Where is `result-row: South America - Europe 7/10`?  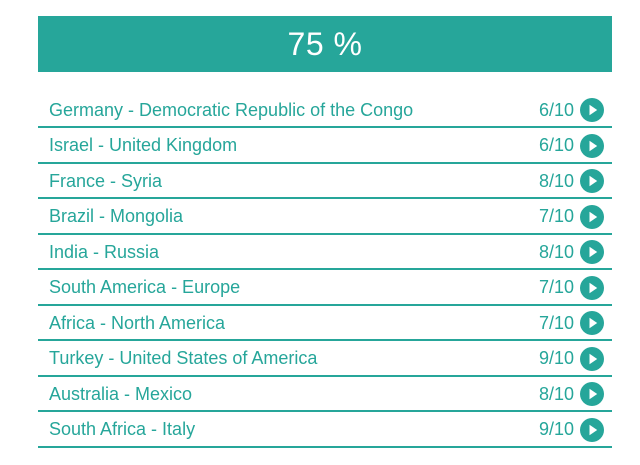 result-row: South America - Europe 7/10 is located at coordinates (325, 289).